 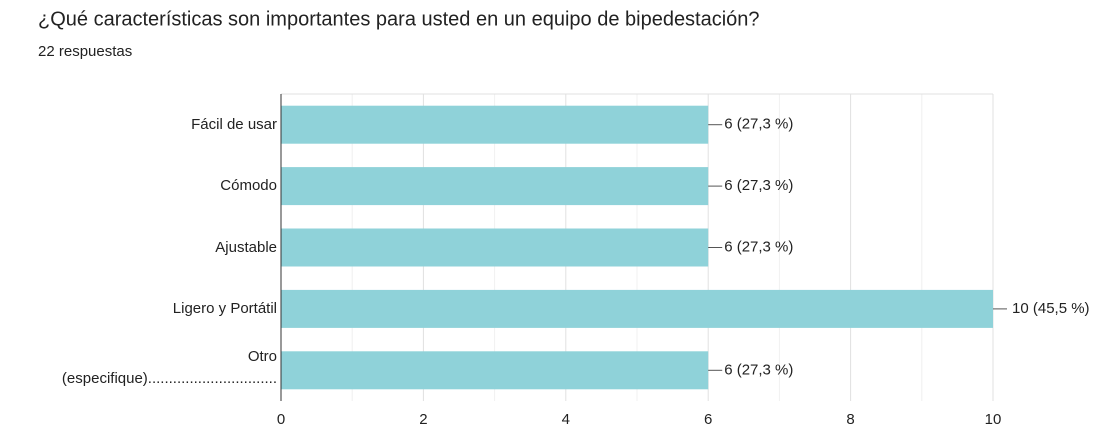 What do you see at coordinates (566, 419) in the screenshot?
I see `x-tick-label: 4` at bounding box center [566, 419].